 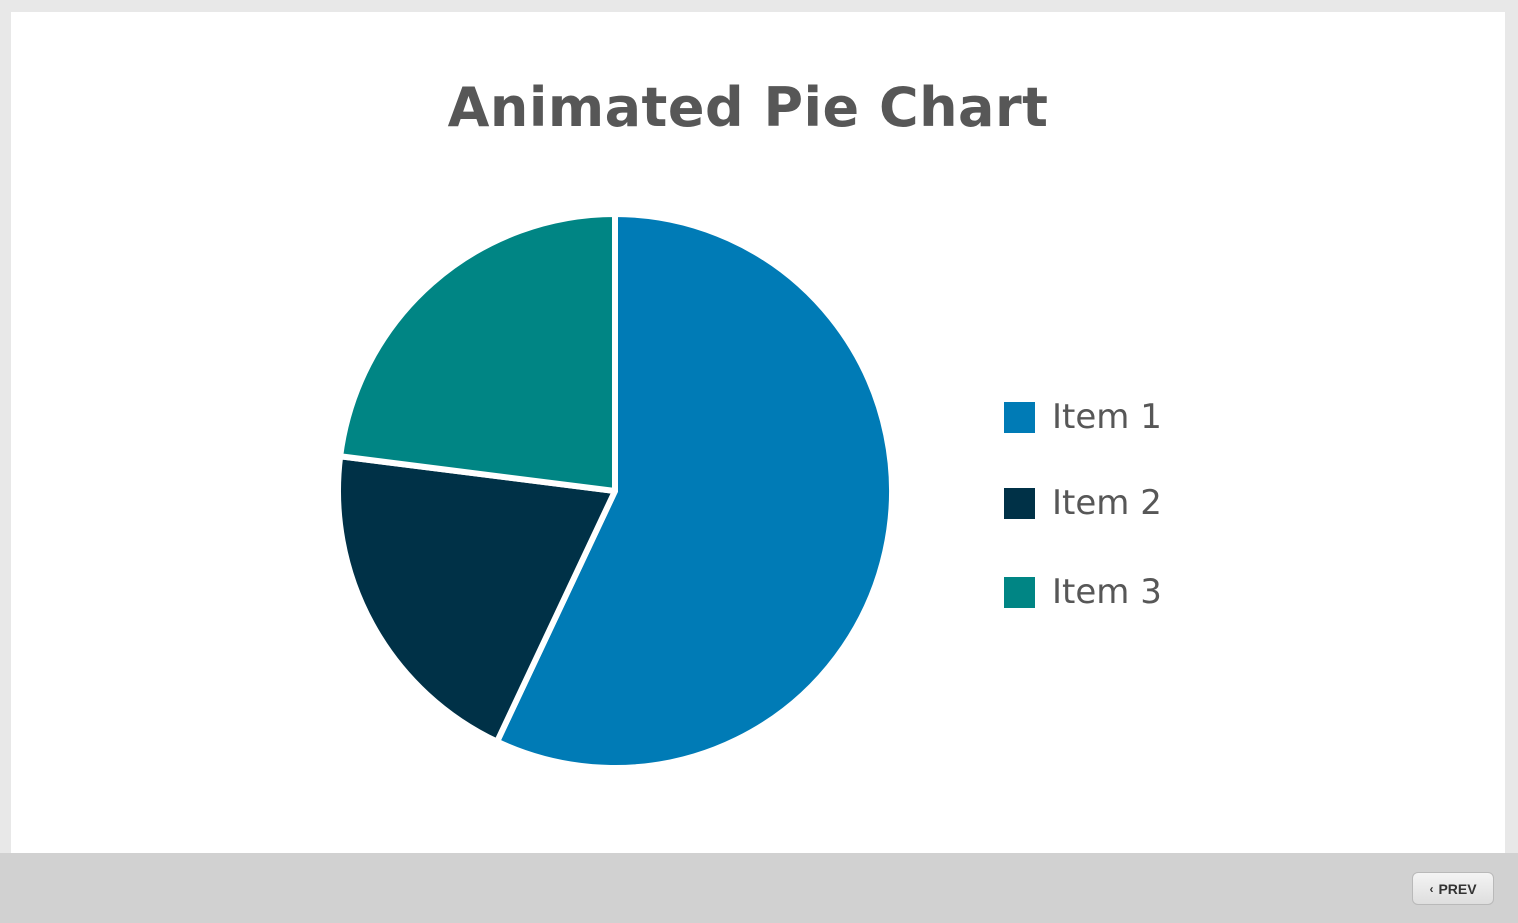 I want to click on legend-item-1: Item 1, so click(x=1083, y=417).